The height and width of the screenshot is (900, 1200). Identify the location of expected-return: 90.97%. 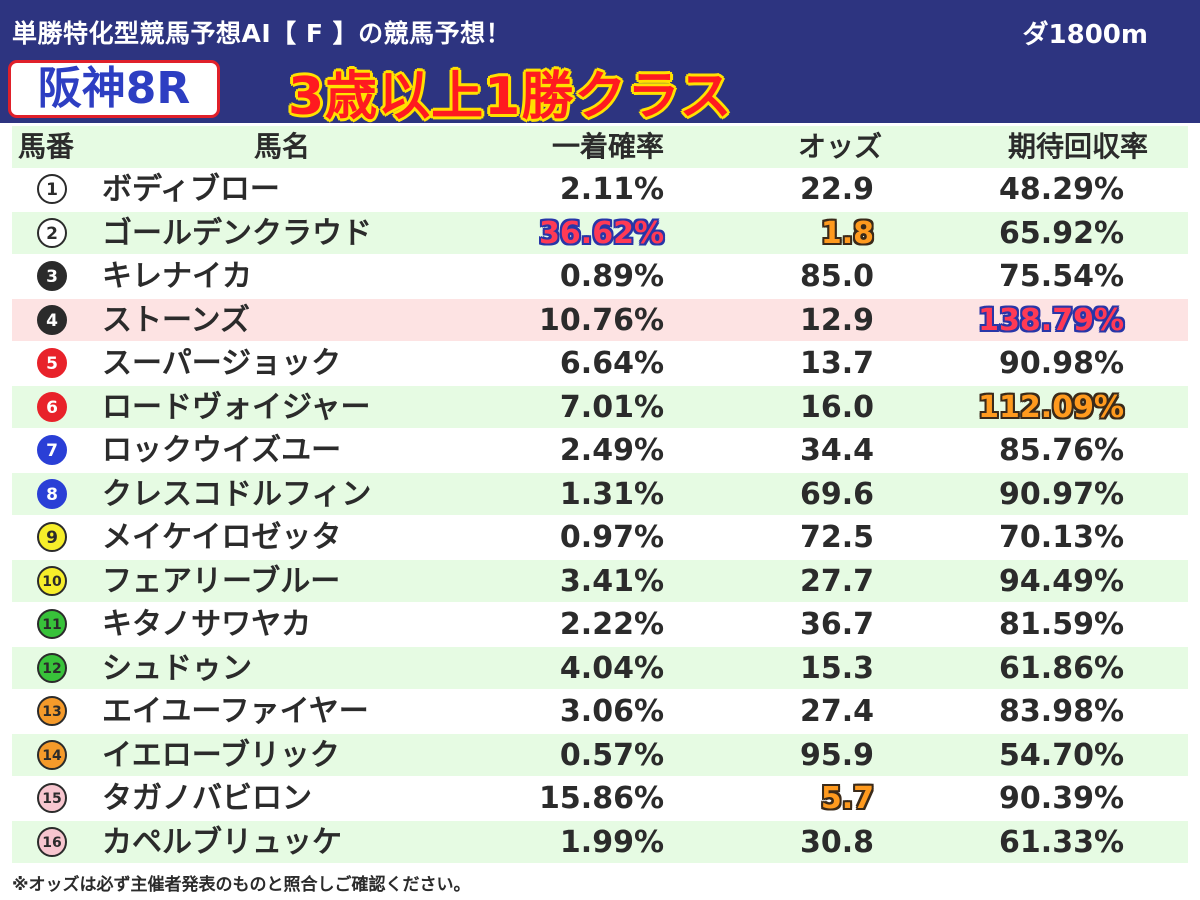
(1061, 494).